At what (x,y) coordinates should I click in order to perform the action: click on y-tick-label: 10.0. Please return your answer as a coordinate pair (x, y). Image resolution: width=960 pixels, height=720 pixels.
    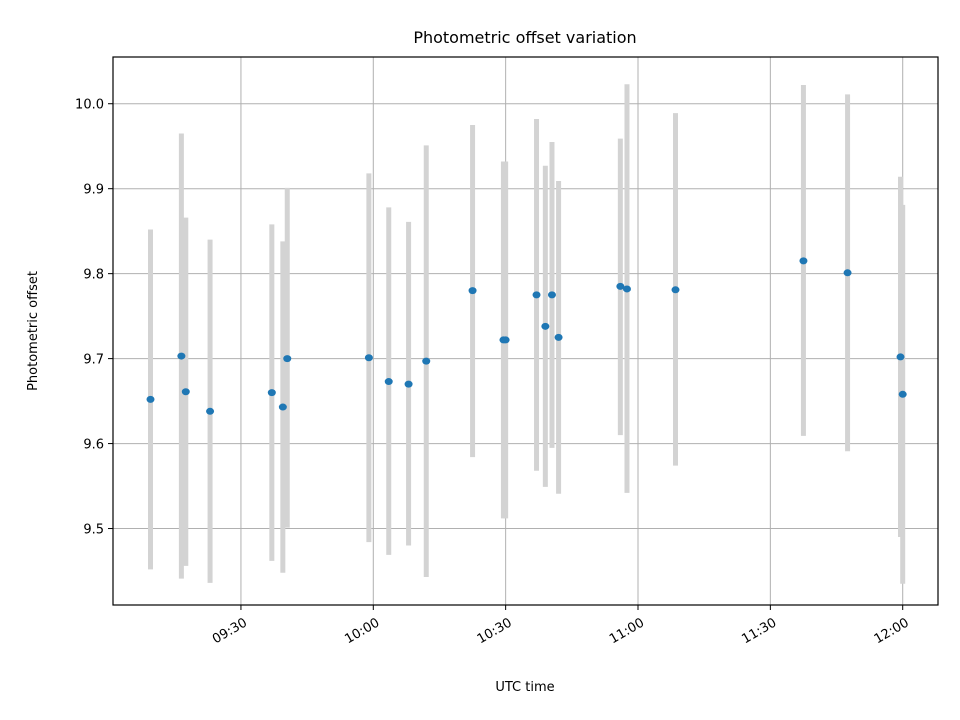
    Looking at the image, I should click on (89, 105).